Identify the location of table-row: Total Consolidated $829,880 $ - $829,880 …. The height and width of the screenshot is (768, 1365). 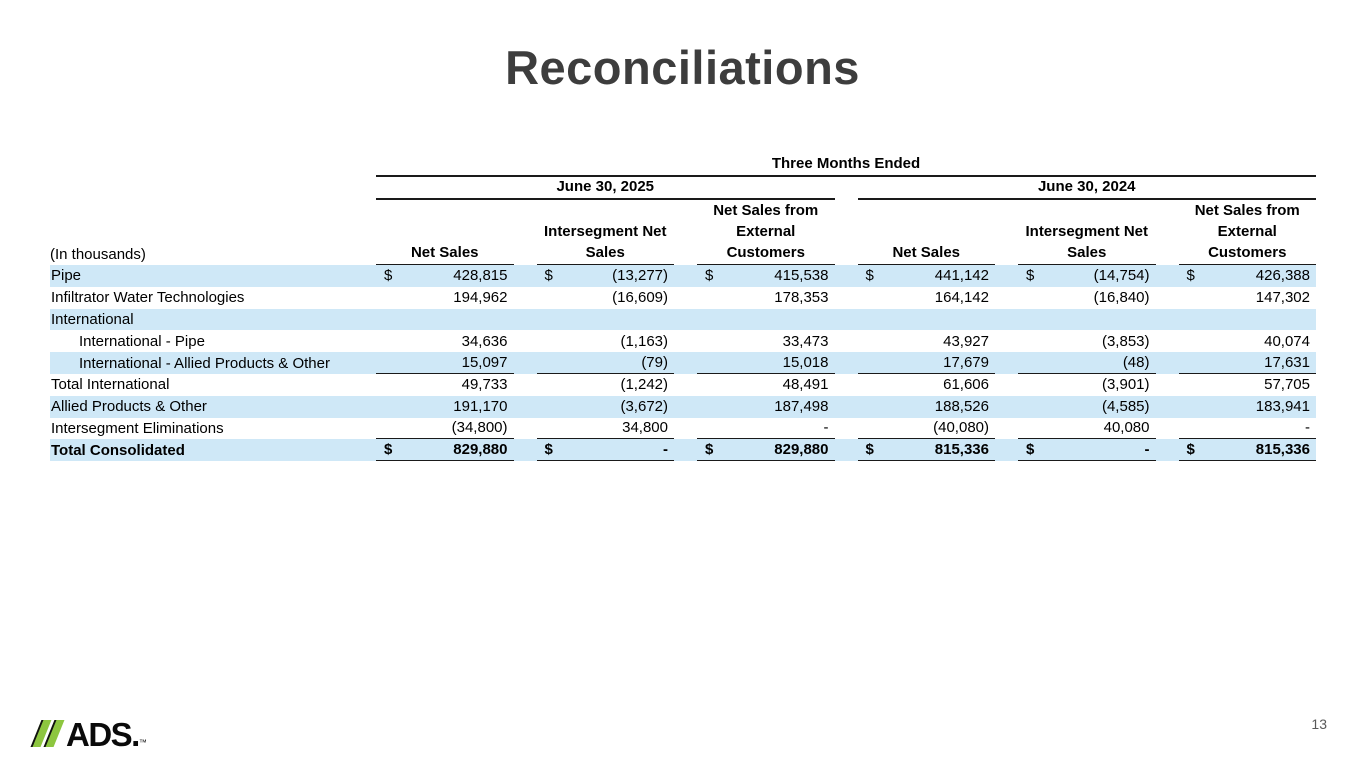
(683, 450).